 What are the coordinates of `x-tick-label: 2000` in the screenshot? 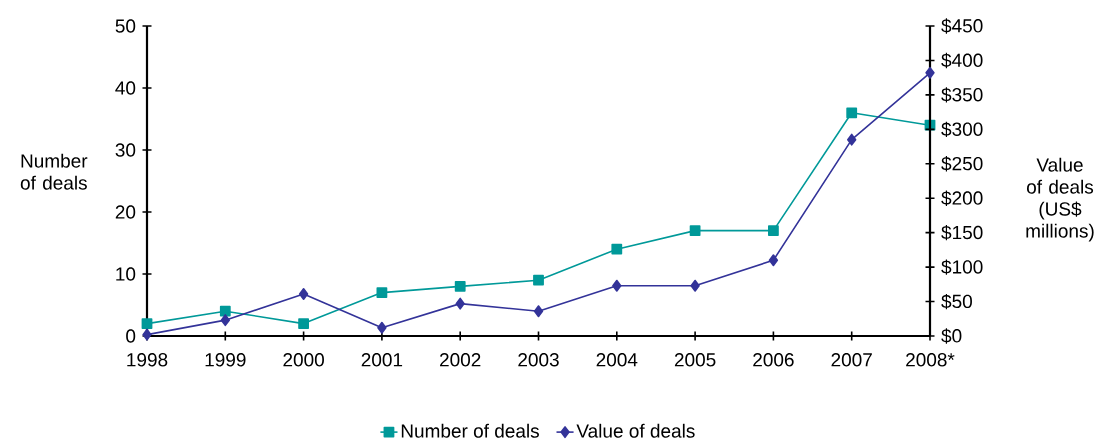 It's located at (303, 359).